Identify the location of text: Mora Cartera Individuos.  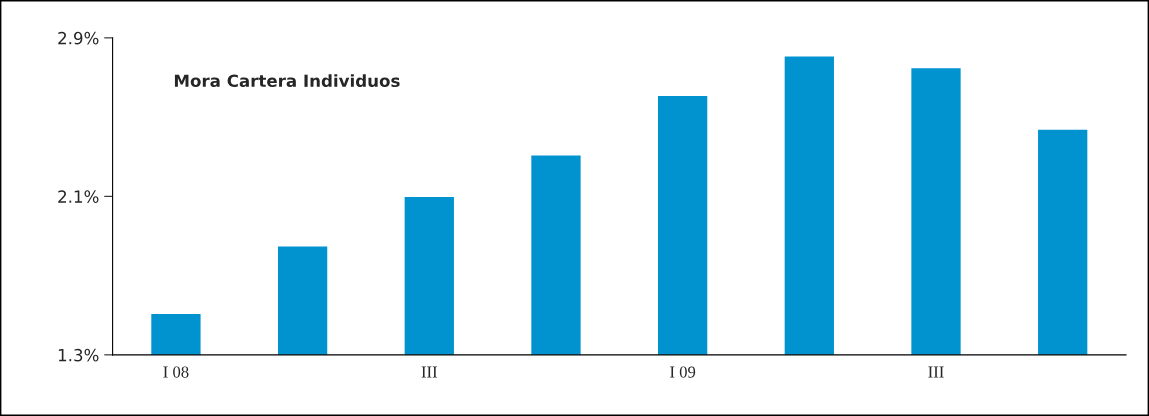
(287, 81).